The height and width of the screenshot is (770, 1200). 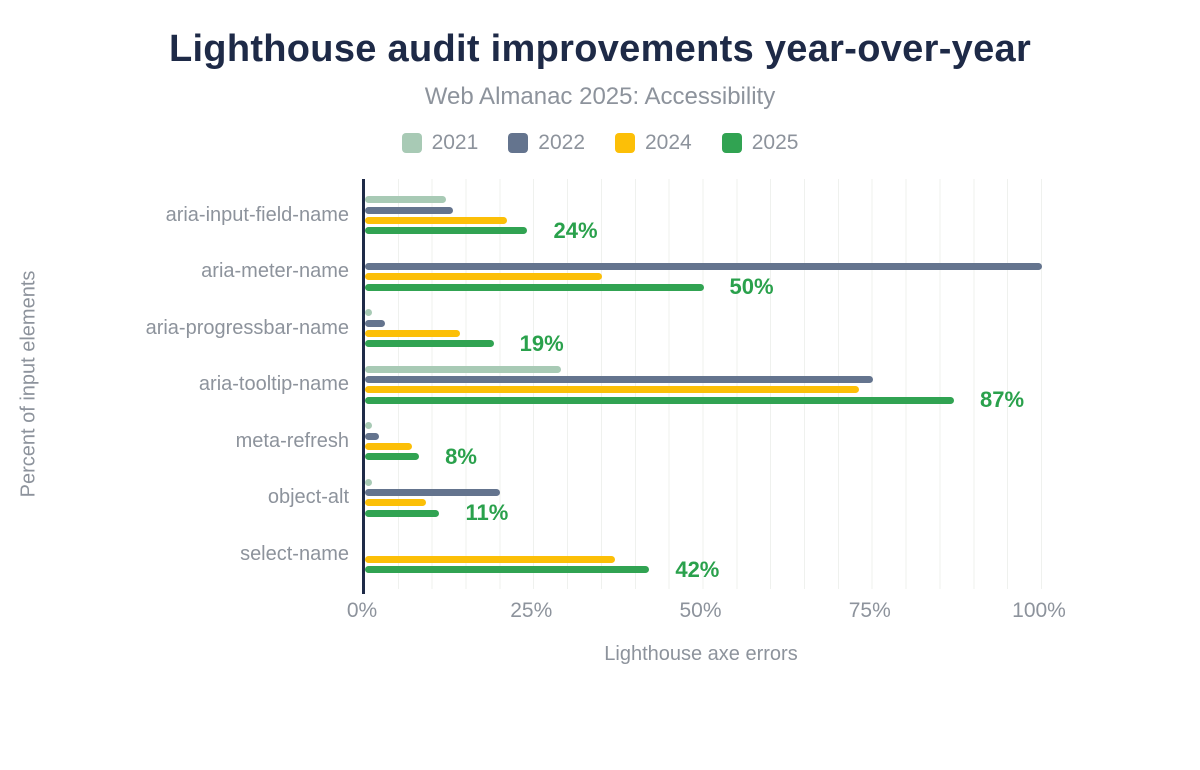 What do you see at coordinates (429, 344) in the screenshot?
I see `bar-2025-aria-progressbar-name` at bounding box center [429, 344].